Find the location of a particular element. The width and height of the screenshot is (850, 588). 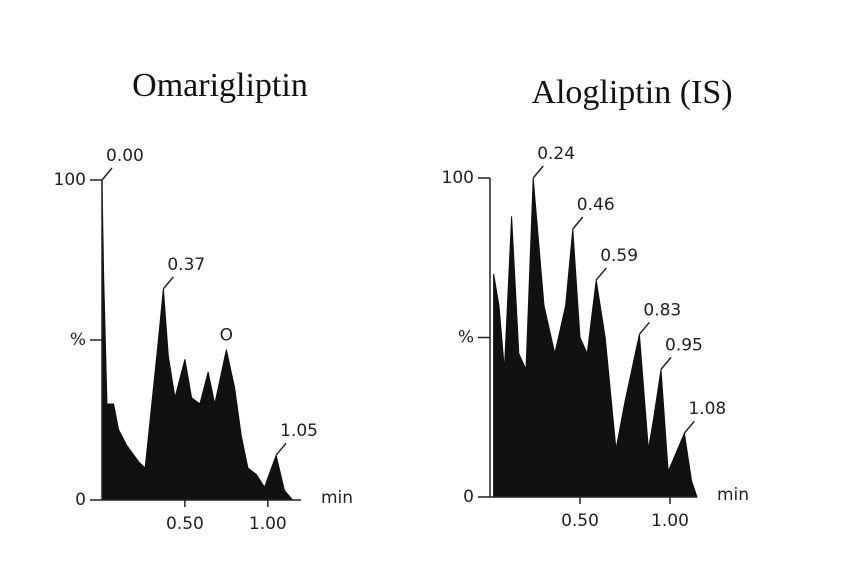

chart-title: Alogliptin (IS) is located at coordinates (631, 92).